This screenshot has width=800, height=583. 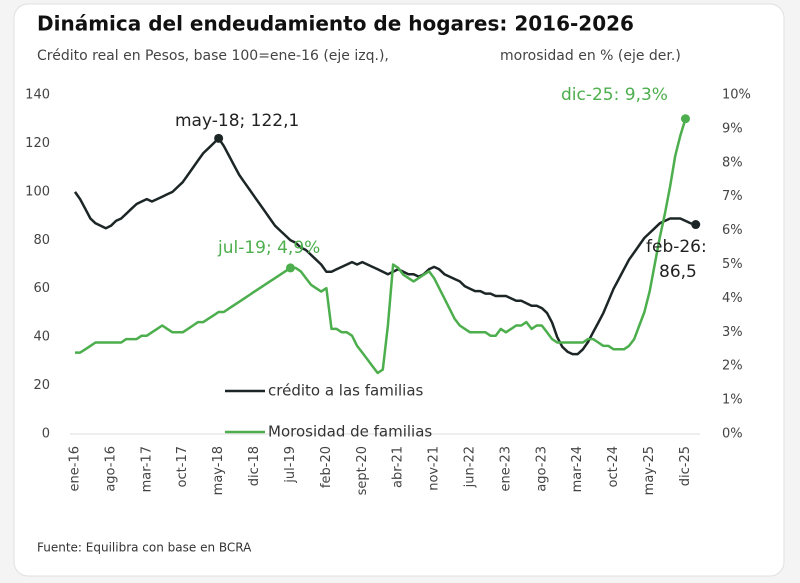 I want to click on y-tick-label: 140, so click(x=37, y=95).